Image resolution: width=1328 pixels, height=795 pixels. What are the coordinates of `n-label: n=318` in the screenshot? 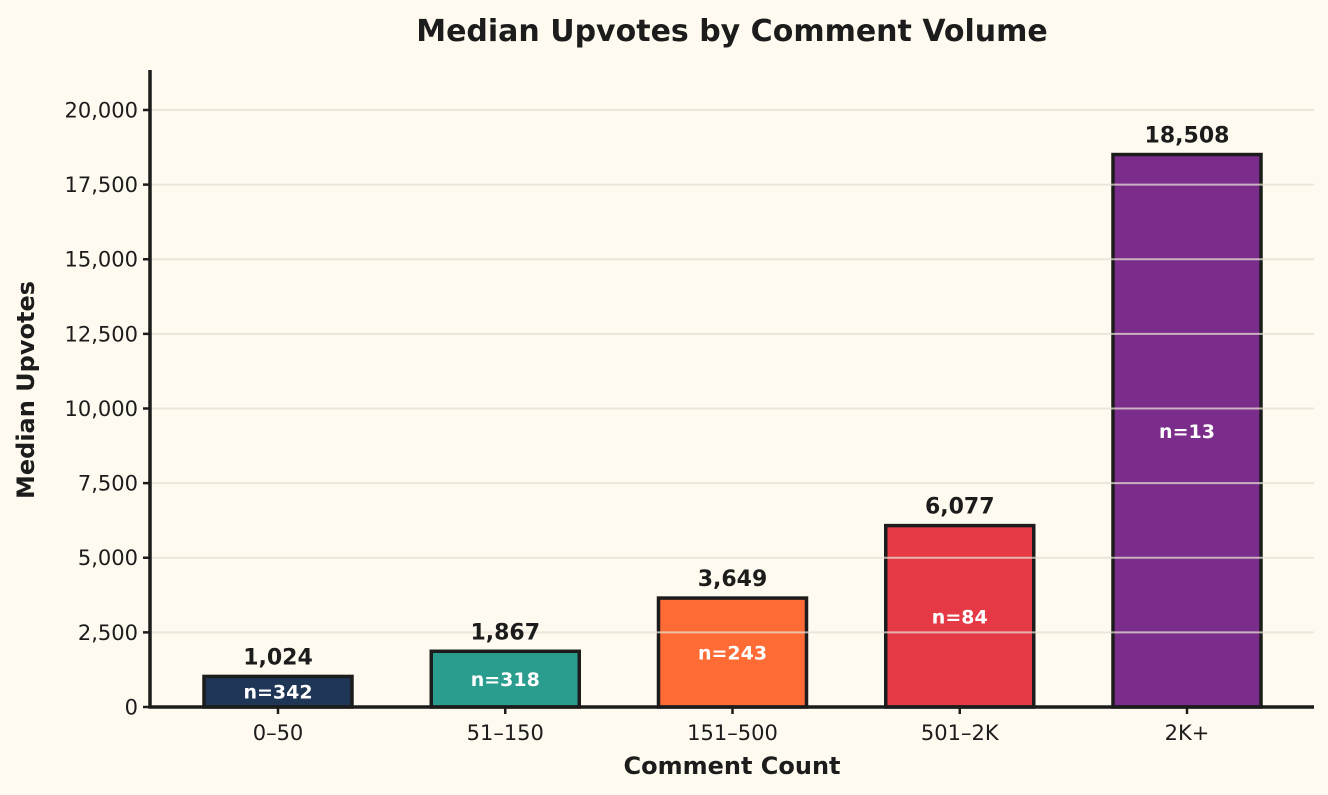 It's located at (505, 680).